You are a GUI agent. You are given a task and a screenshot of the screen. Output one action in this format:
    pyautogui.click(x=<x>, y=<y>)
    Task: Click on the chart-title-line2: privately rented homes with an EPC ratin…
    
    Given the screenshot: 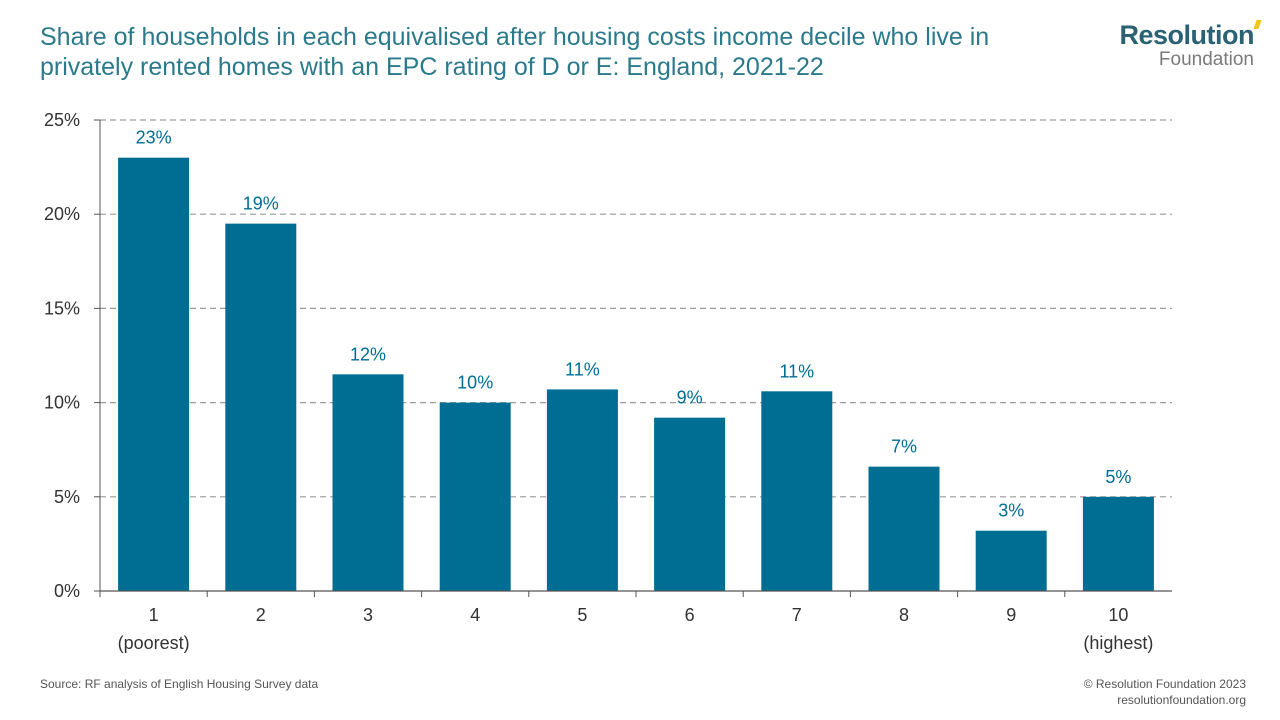 What is the action you would take?
    pyautogui.click(x=432, y=67)
    